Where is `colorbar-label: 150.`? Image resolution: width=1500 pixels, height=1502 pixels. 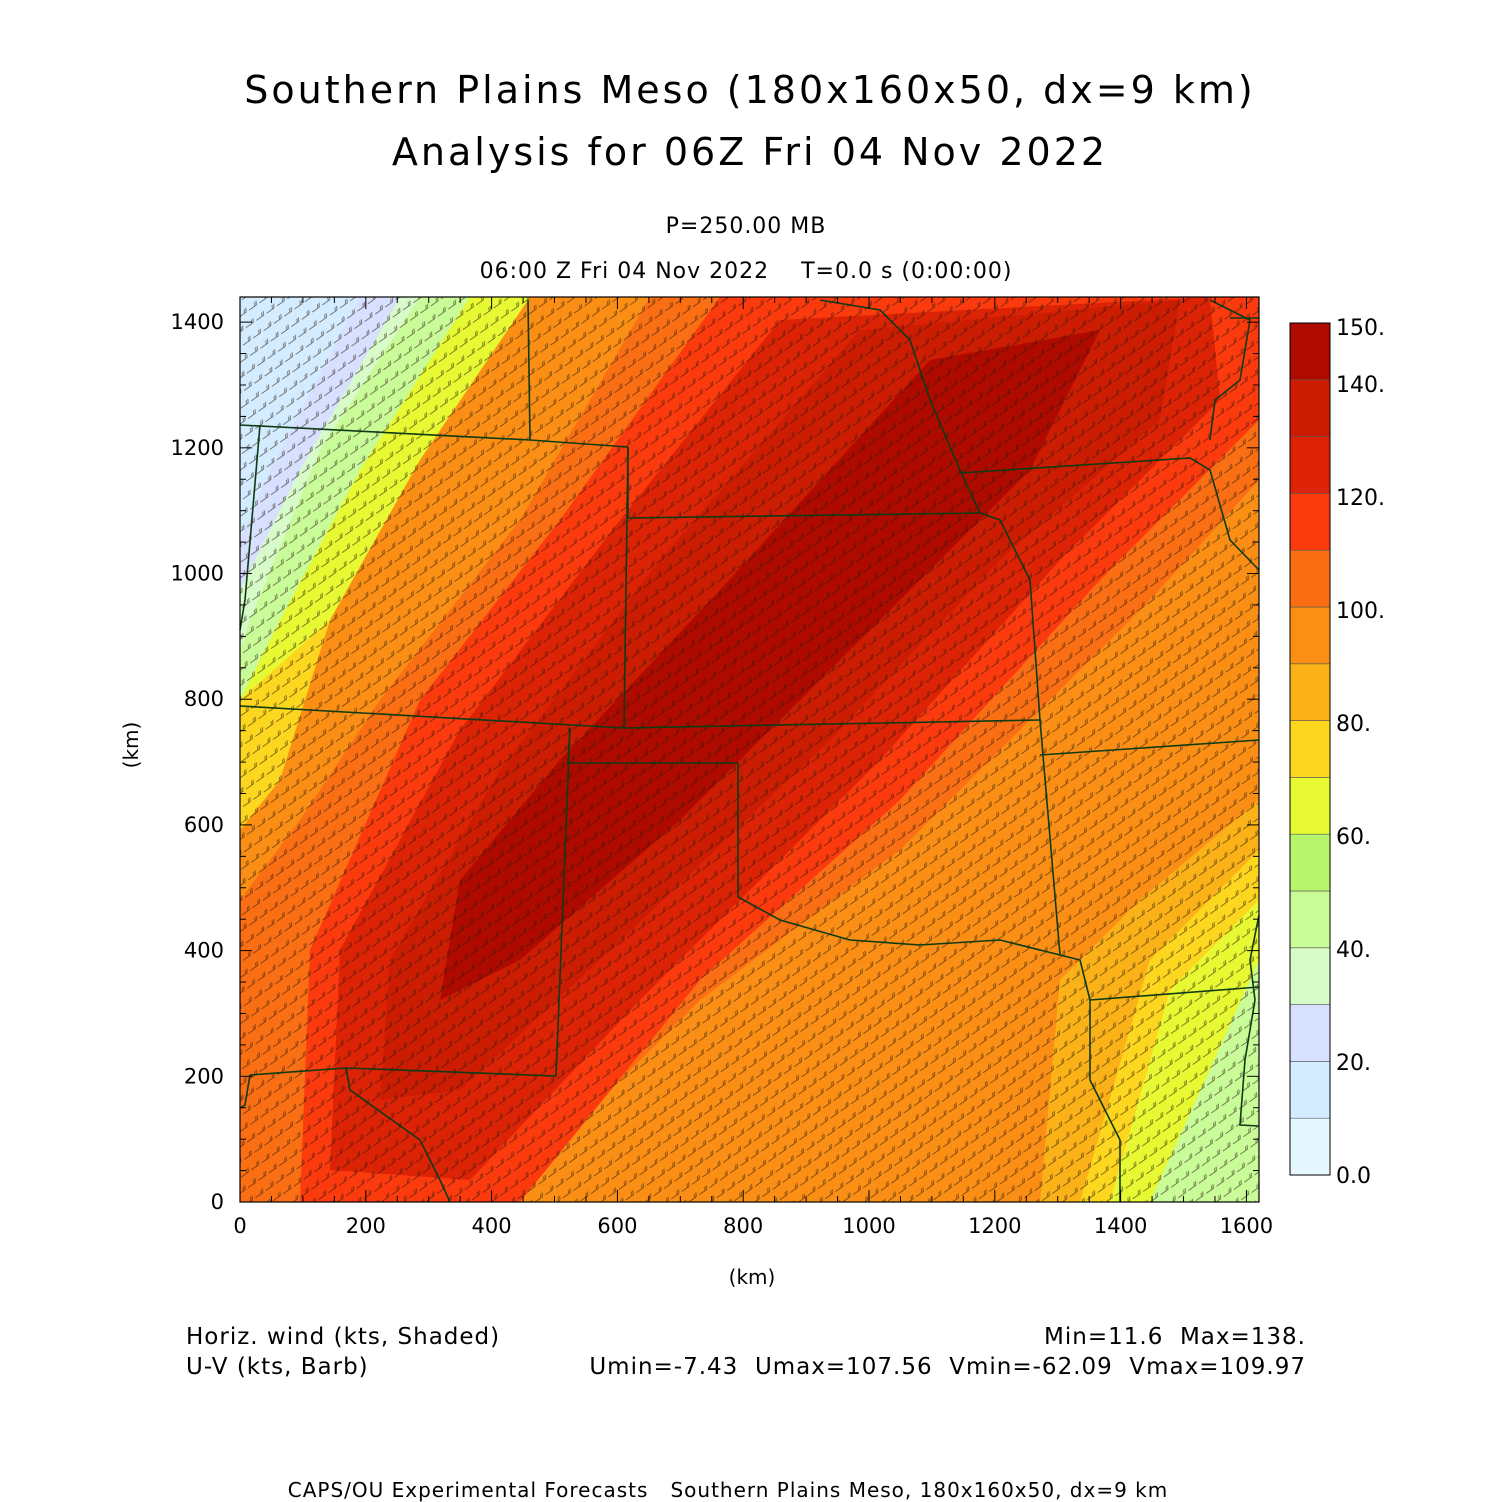
colorbar-label: 150. is located at coordinates (1360, 328).